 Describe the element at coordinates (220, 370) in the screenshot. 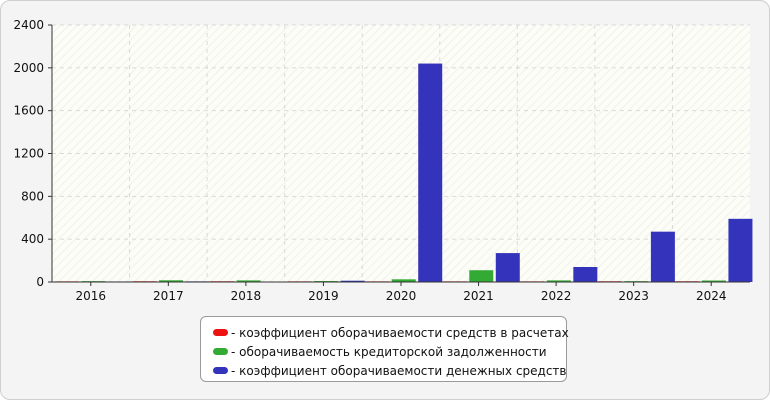

I see `legend-swatch-blue` at that location.